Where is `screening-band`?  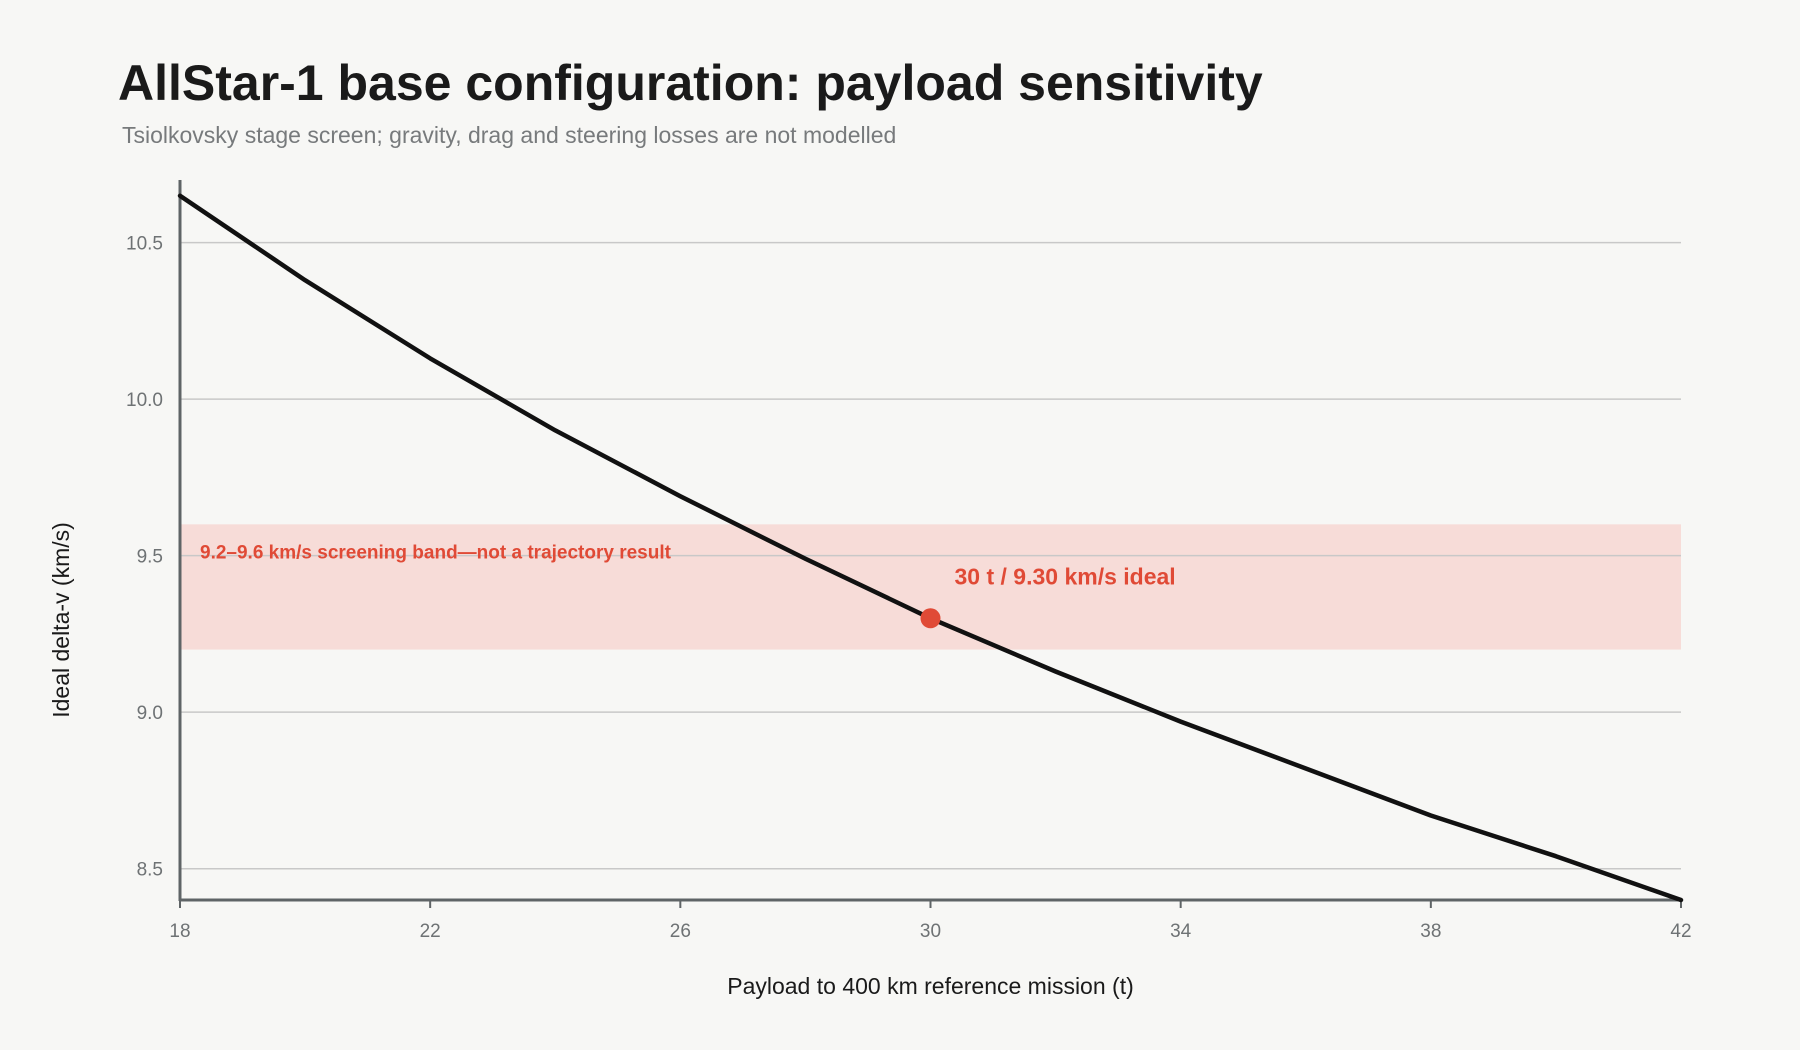 screening-band is located at coordinates (930, 587).